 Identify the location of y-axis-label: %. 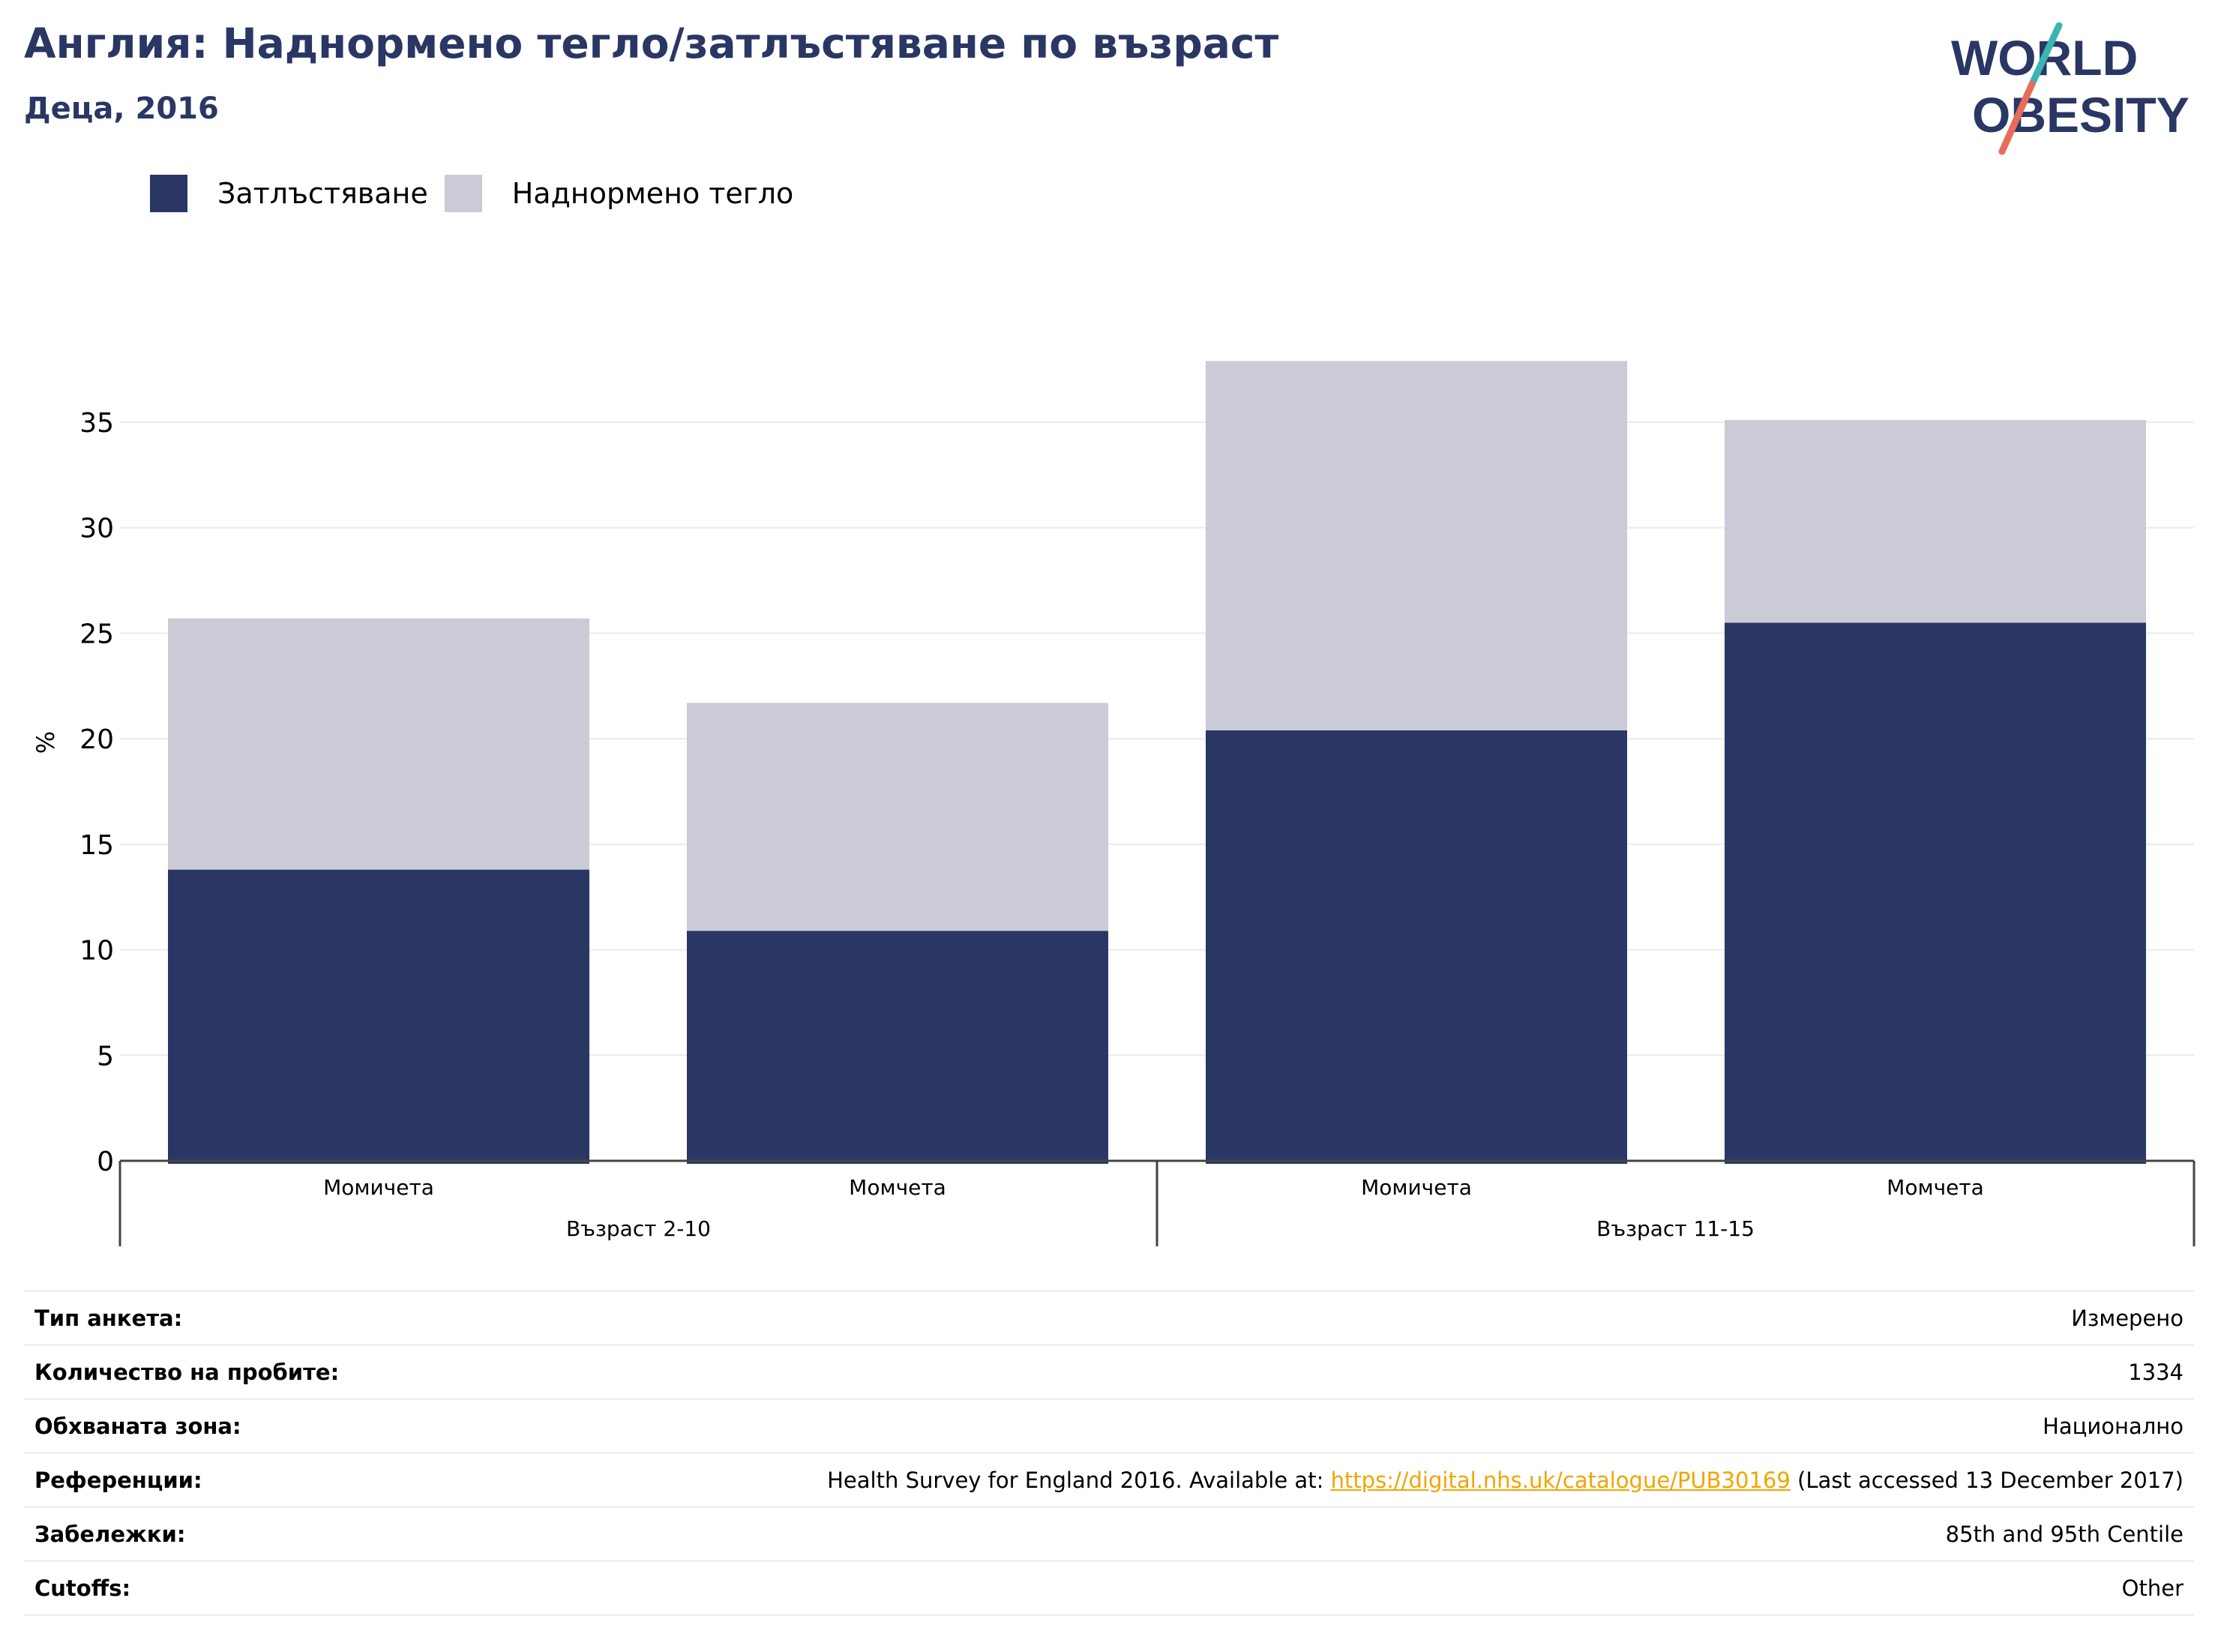
(45, 742).